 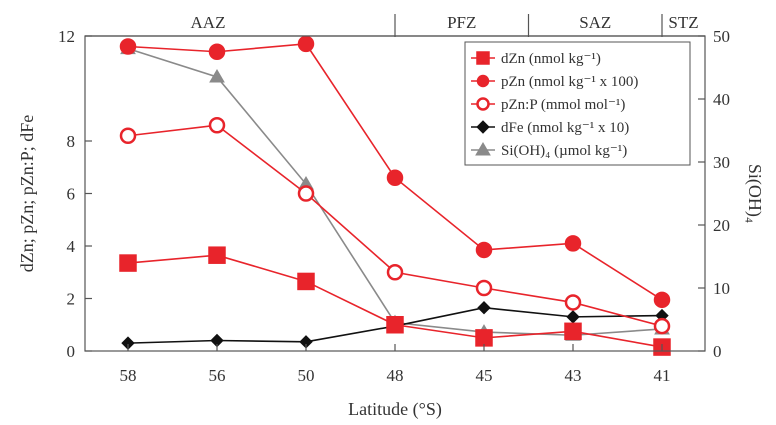 I want to click on legend-box, so click(x=577, y=103).